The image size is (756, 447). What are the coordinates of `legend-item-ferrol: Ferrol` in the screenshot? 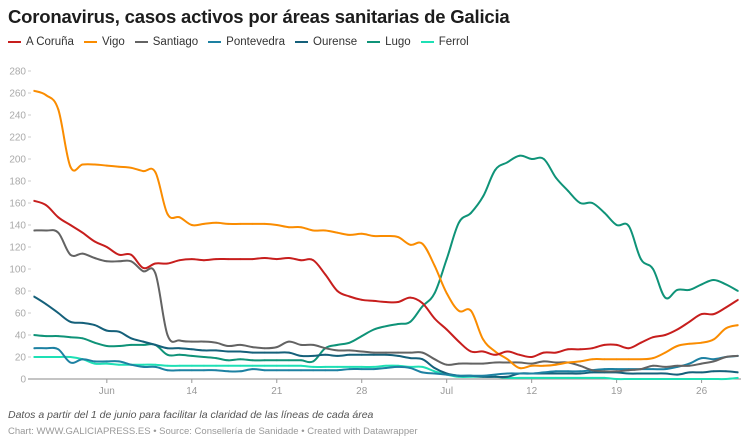 It's located at (444, 42).